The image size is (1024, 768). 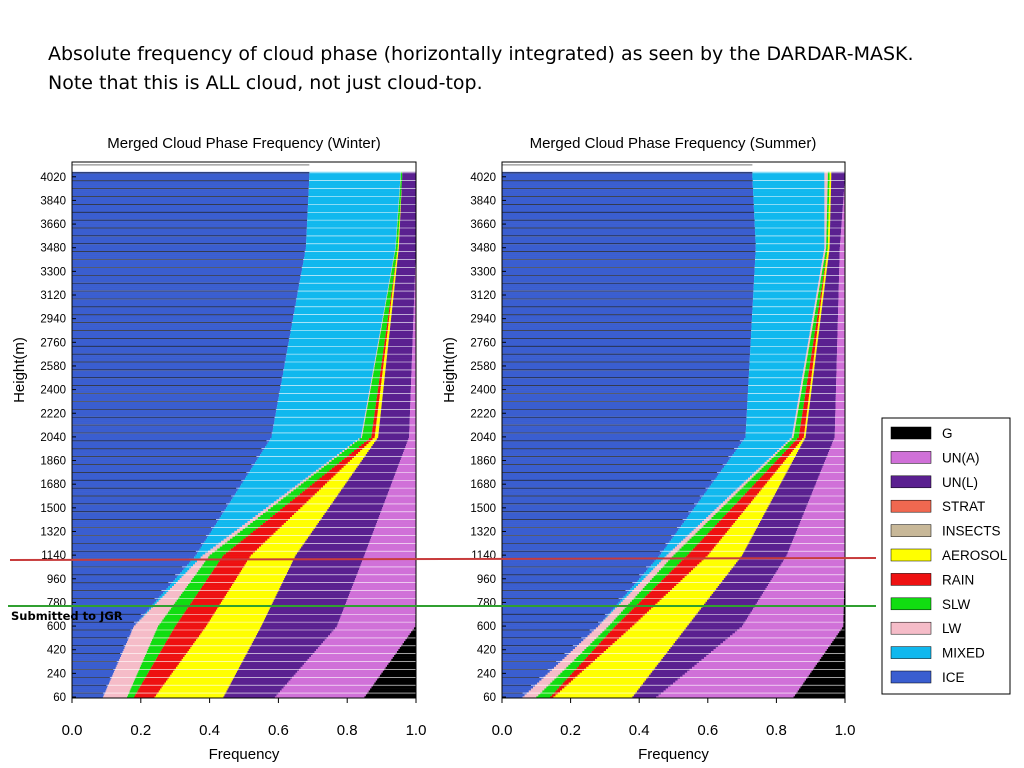 What do you see at coordinates (486, 627) in the screenshot?
I see `y-tick-label: 600` at bounding box center [486, 627].